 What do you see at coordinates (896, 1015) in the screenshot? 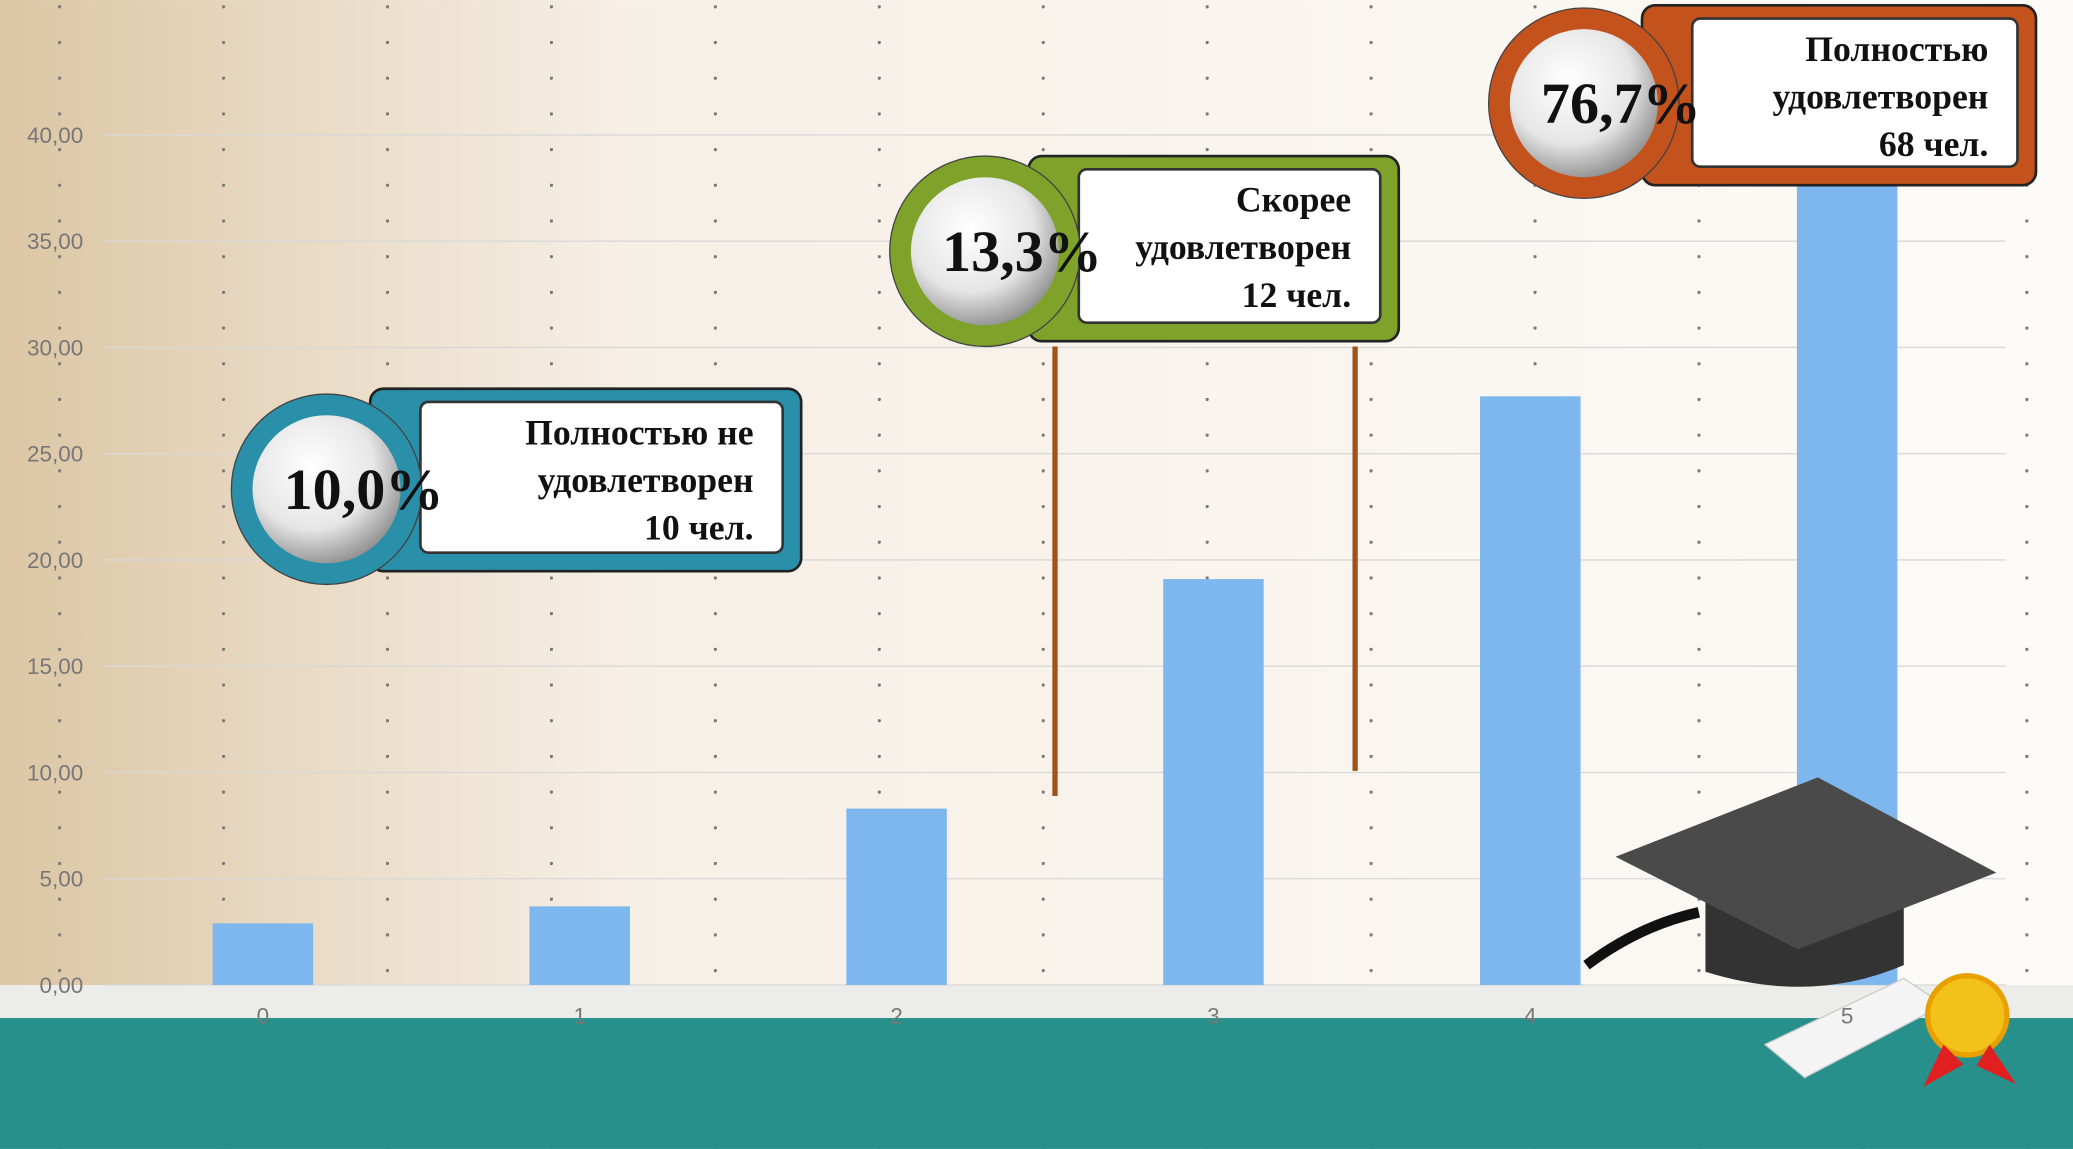
I see `x-tick-label: 2` at bounding box center [896, 1015].